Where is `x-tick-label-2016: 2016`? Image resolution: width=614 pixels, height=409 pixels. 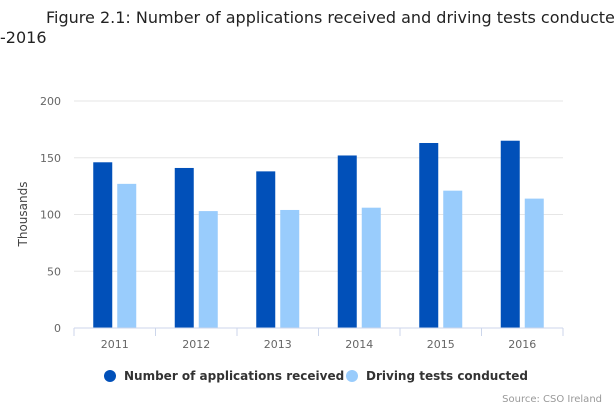 x-tick-label-2016: 2016 is located at coordinates (522, 344).